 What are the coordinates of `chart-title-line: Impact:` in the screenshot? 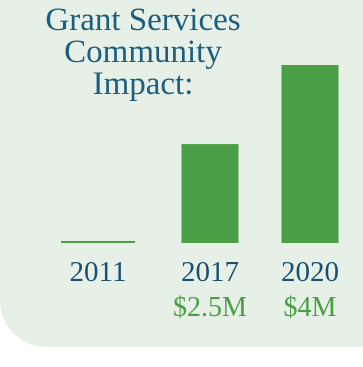 It's located at (143, 84).